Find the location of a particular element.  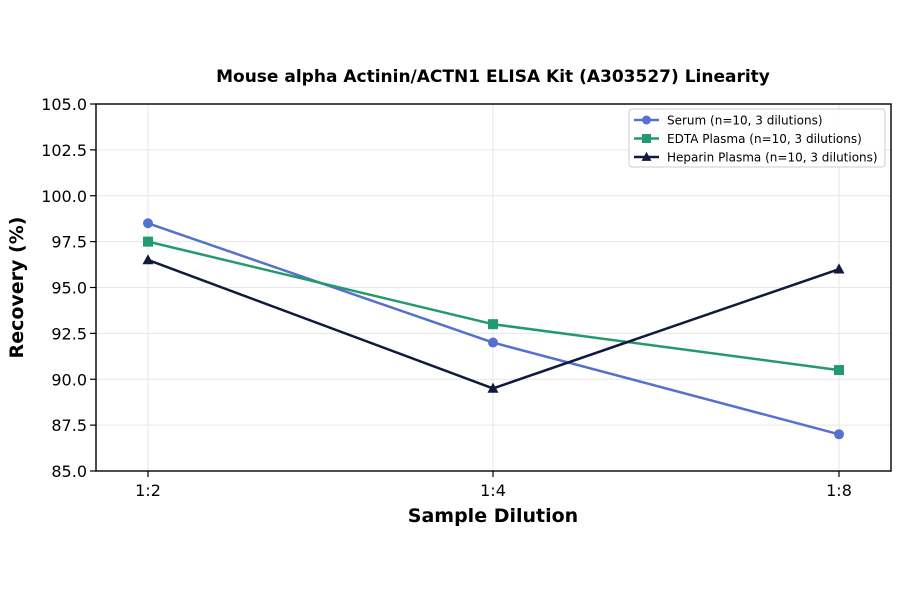

legend-label: EDTA Plasma (n=10, 3 dilutions) is located at coordinates (764, 139).